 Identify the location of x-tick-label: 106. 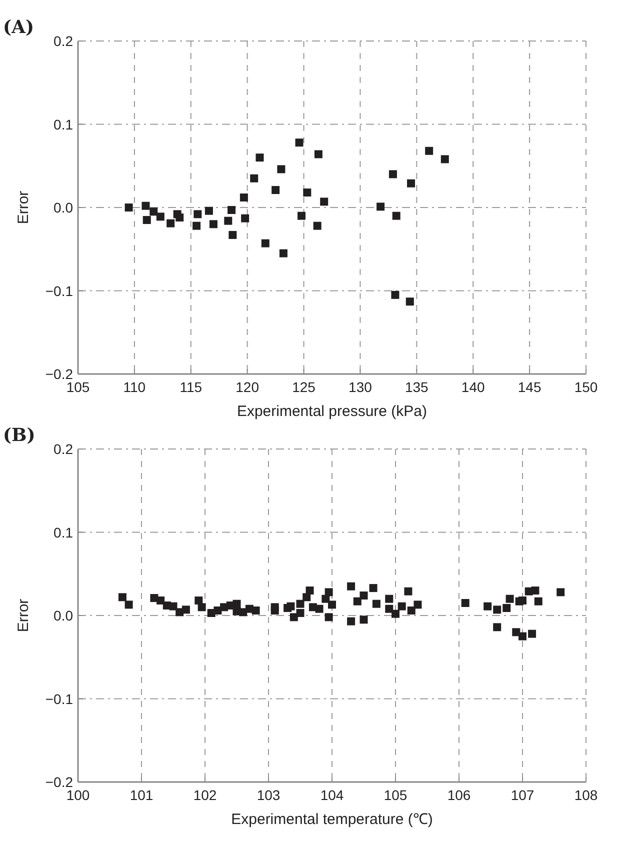
(459, 795).